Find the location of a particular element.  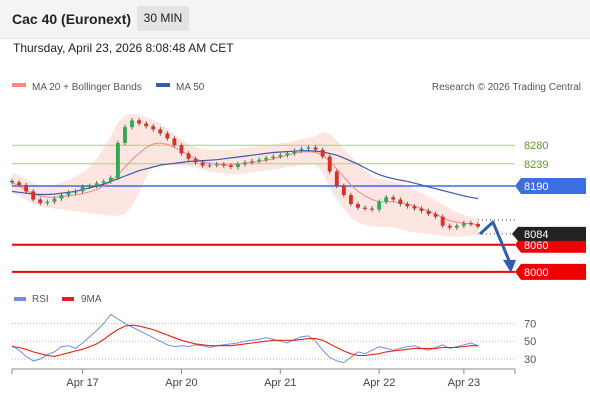

x-tick-label: Apr 22 is located at coordinates (379, 383).